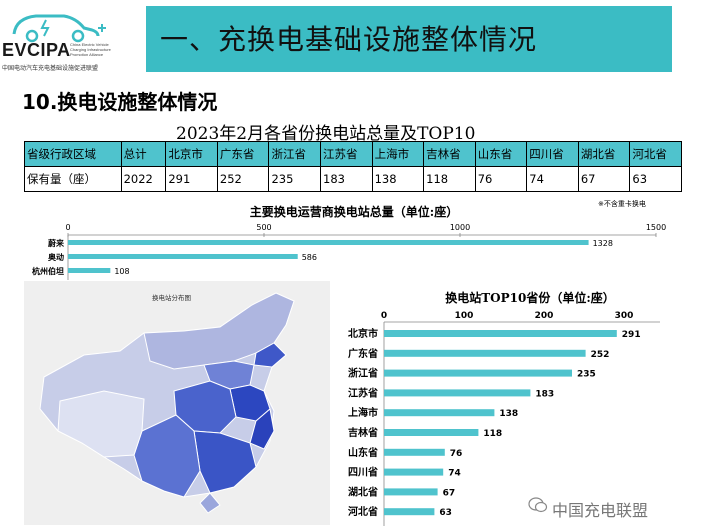  What do you see at coordinates (363, 432) in the screenshot?
I see `category-label: 吉林省` at bounding box center [363, 432].